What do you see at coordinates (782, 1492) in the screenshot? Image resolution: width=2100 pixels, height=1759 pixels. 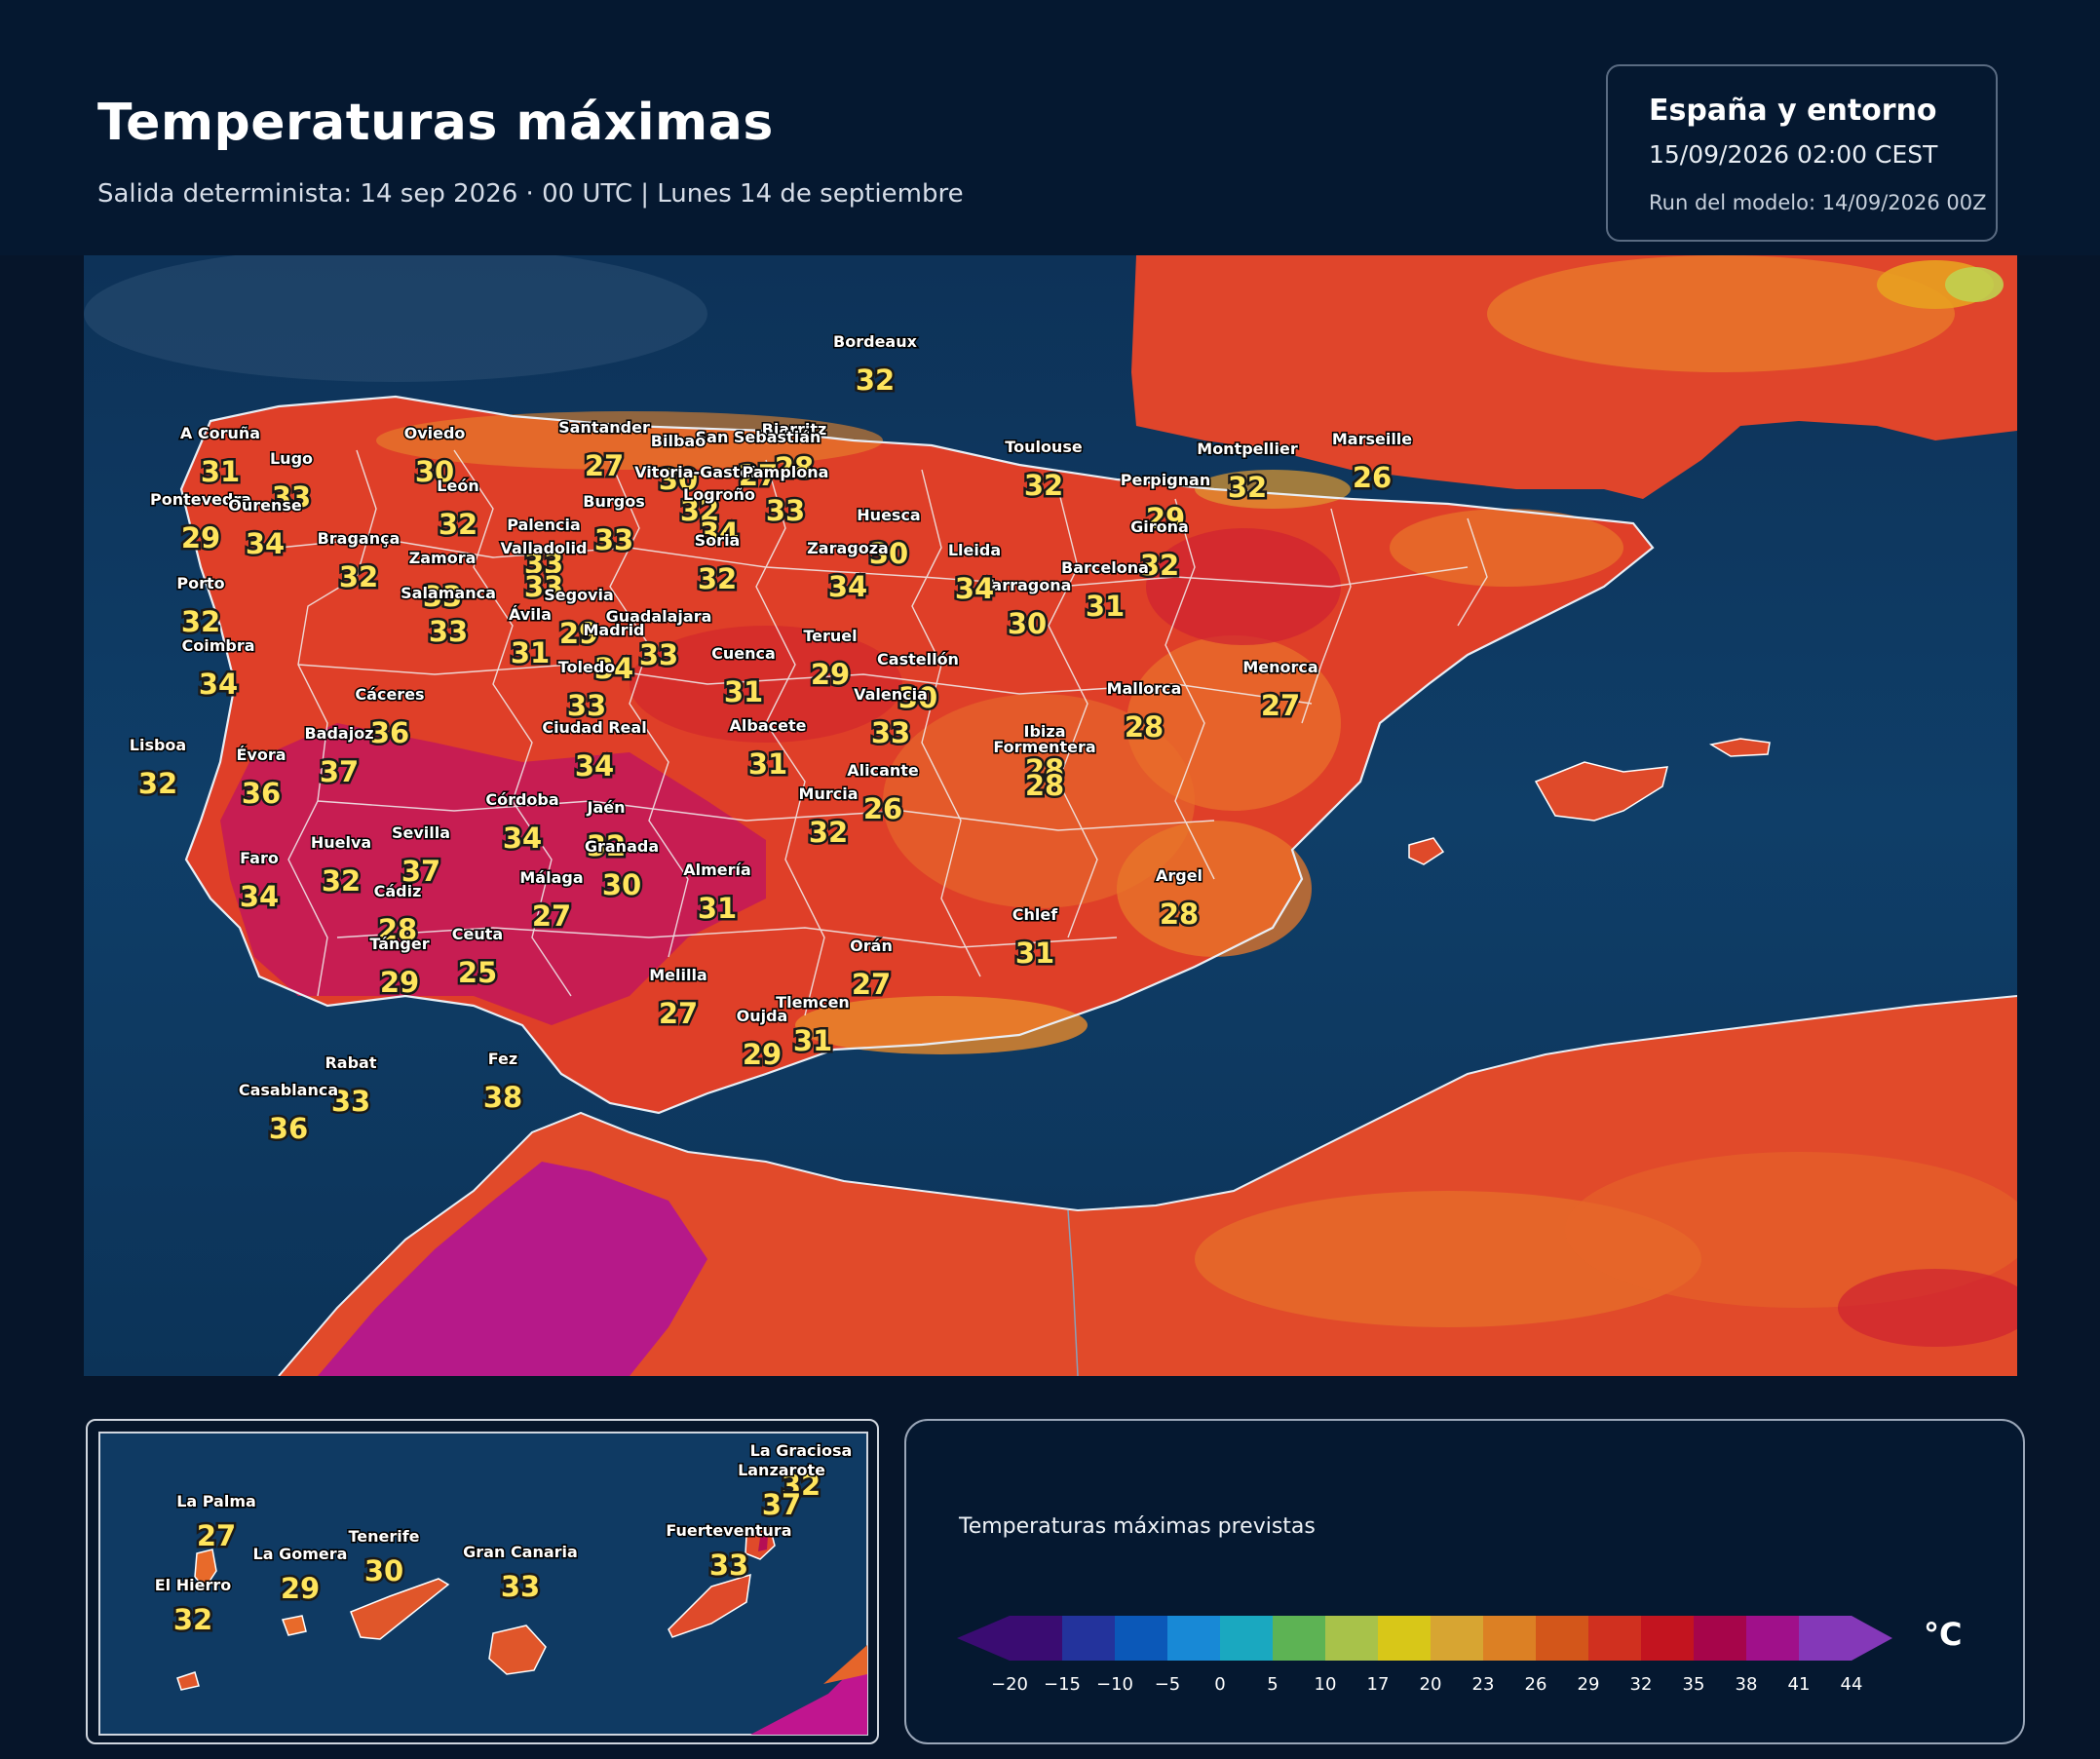 I see `city-label-lanzarote: Lanzarote 37` at bounding box center [782, 1492].